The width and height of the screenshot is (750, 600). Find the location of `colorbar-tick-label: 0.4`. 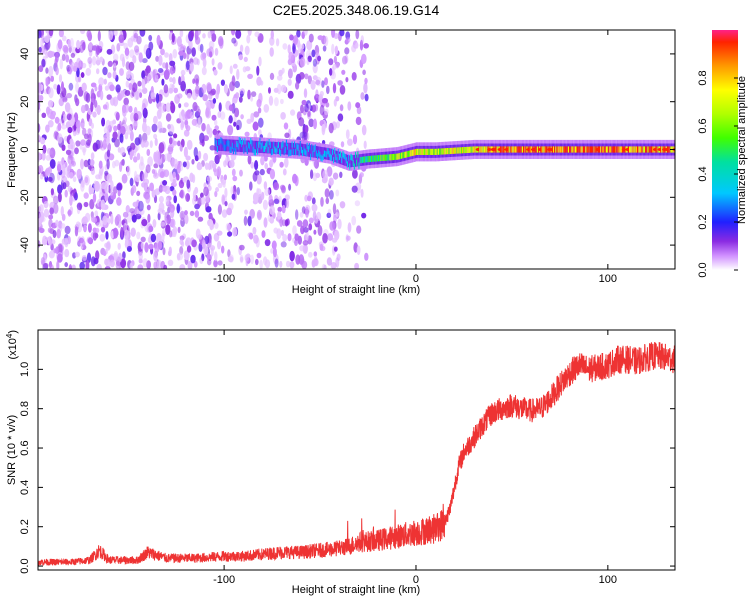

colorbar-tick-label: 0.4 is located at coordinates (703, 173).